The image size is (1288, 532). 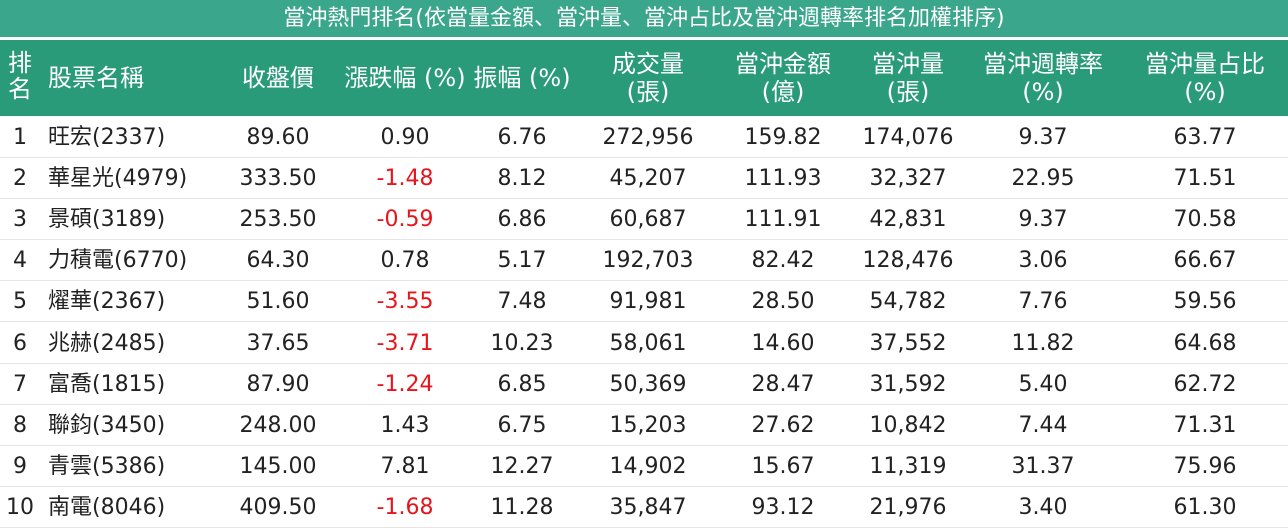 What do you see at coordinates (107, 137) in the screenshot?
I see `stock-name: 旺宏(2337)` at bounding box center [107, 137].